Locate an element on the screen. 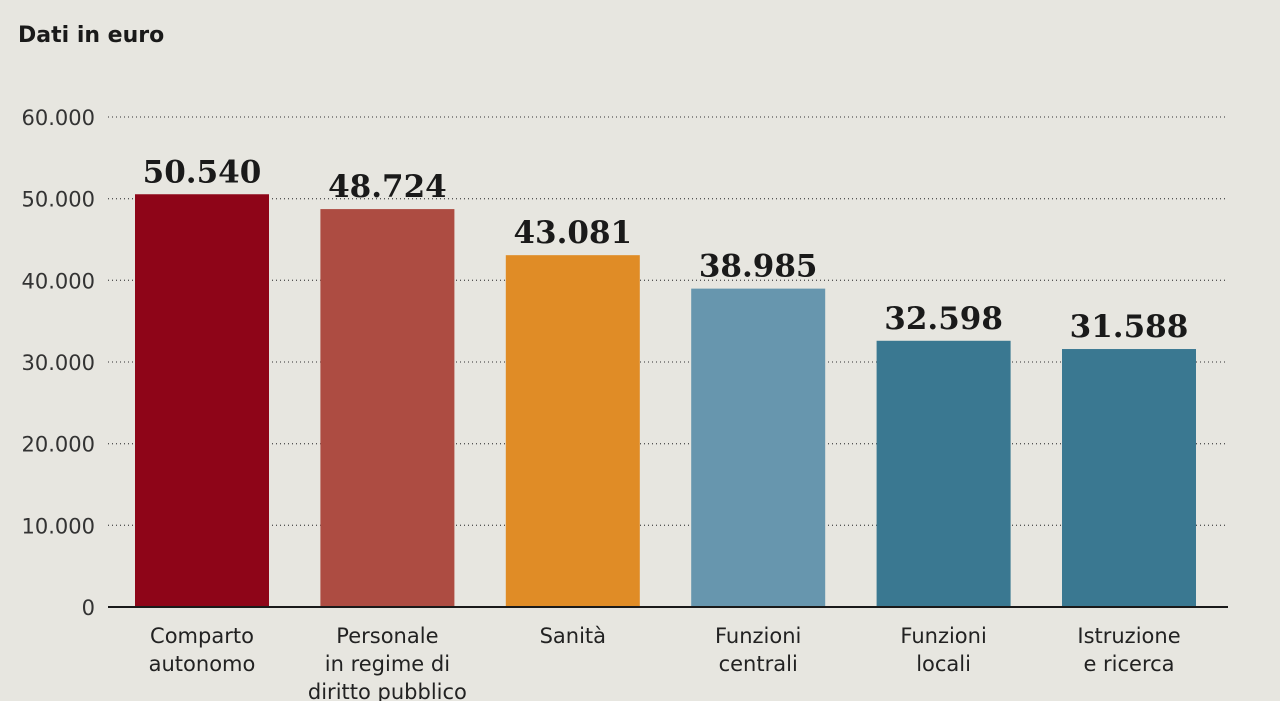  data-label: 38.985 is located at coordinates (758, 267).